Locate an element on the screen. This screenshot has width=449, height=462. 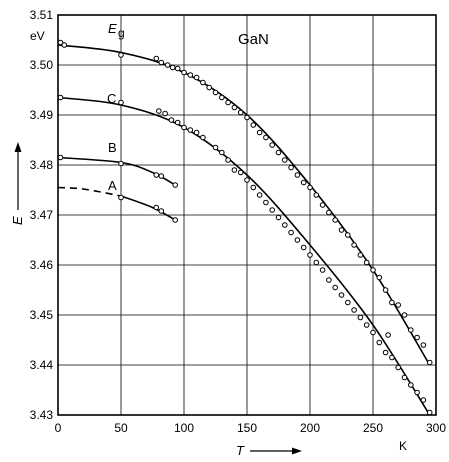
y-tick-label-6: 3.49 is located at coordinates (42, 115).